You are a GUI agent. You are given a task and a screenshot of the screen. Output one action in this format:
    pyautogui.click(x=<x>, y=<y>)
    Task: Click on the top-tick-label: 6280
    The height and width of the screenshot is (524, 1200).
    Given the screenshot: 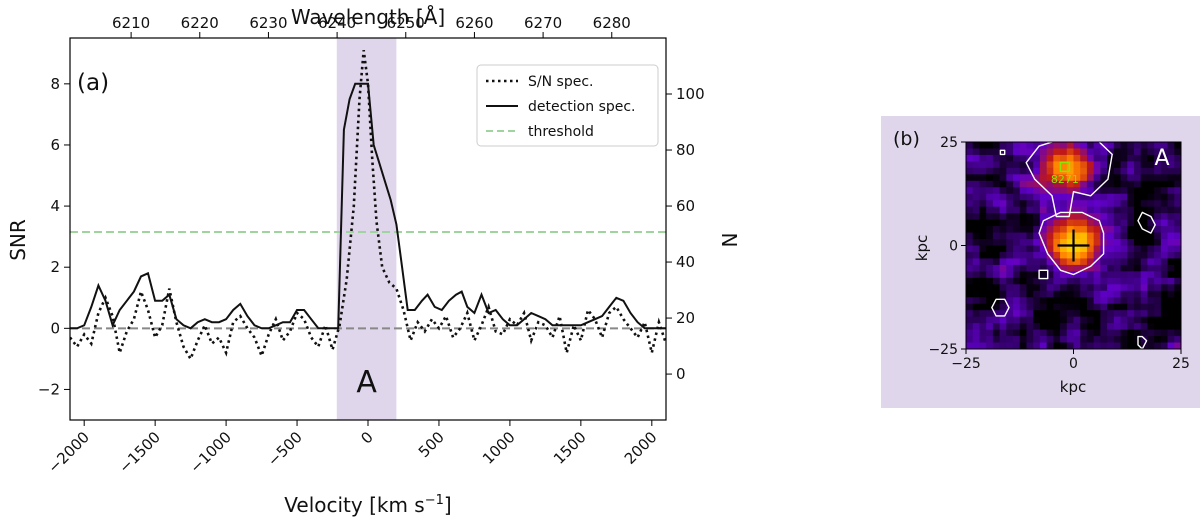 What is the action you would take?
    pyautogui.click(x=612, y=23)
    